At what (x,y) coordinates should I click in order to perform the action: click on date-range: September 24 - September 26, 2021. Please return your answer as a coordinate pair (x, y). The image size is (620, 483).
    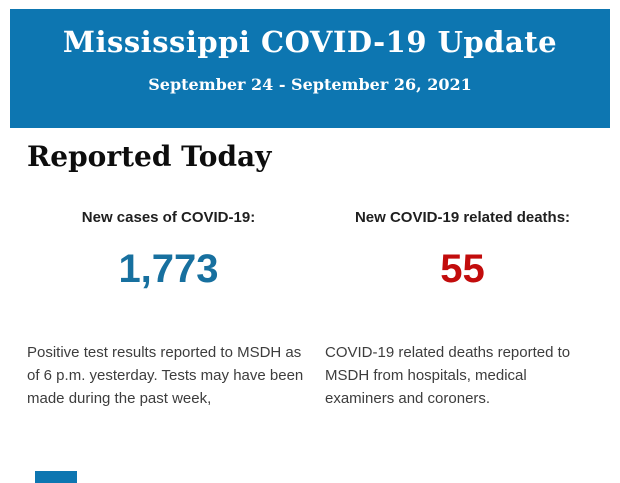
    Looking at the image, I should click on (310, 84).